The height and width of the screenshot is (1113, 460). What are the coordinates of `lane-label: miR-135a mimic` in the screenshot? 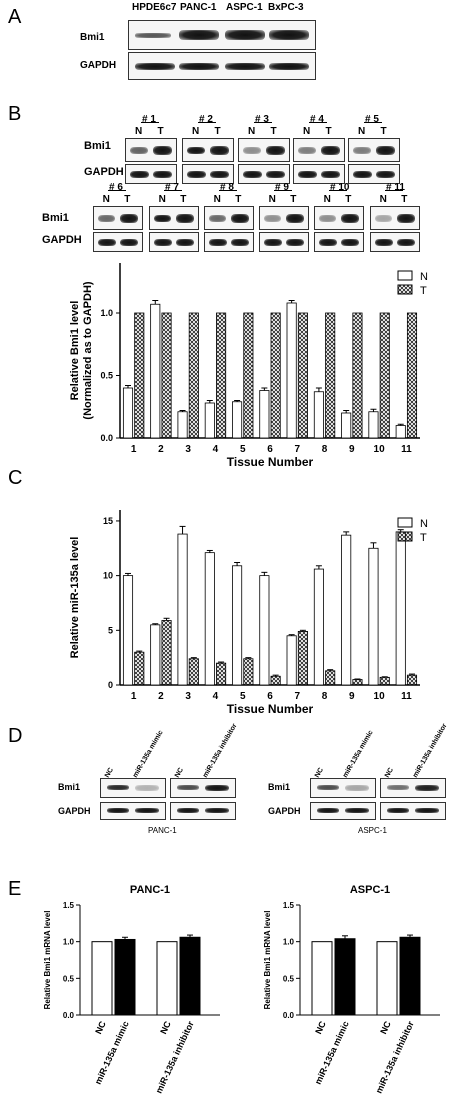 It's located at (148, 754).